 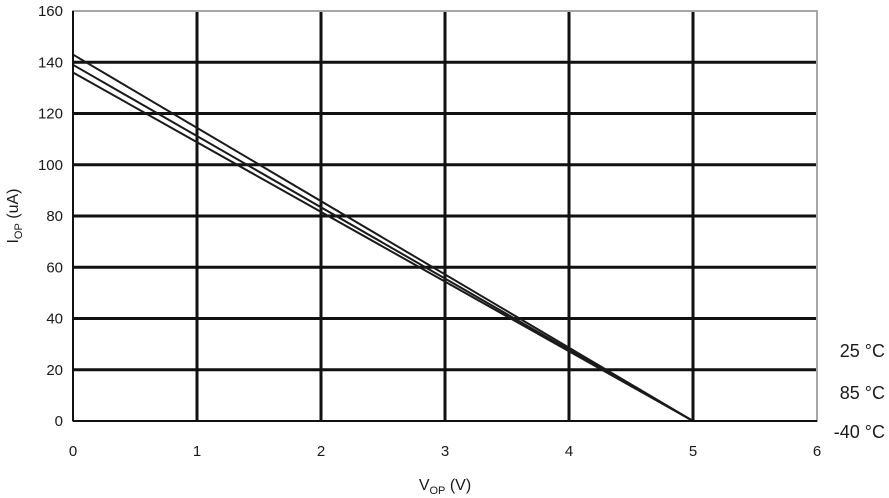 I want to click on y-tick-label-2: 40, so click(x=54, y=319).